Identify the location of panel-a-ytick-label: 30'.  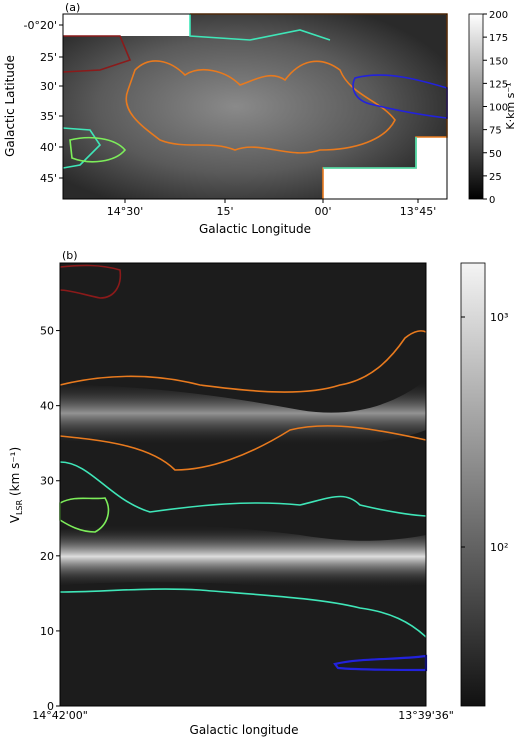
(48, 86).